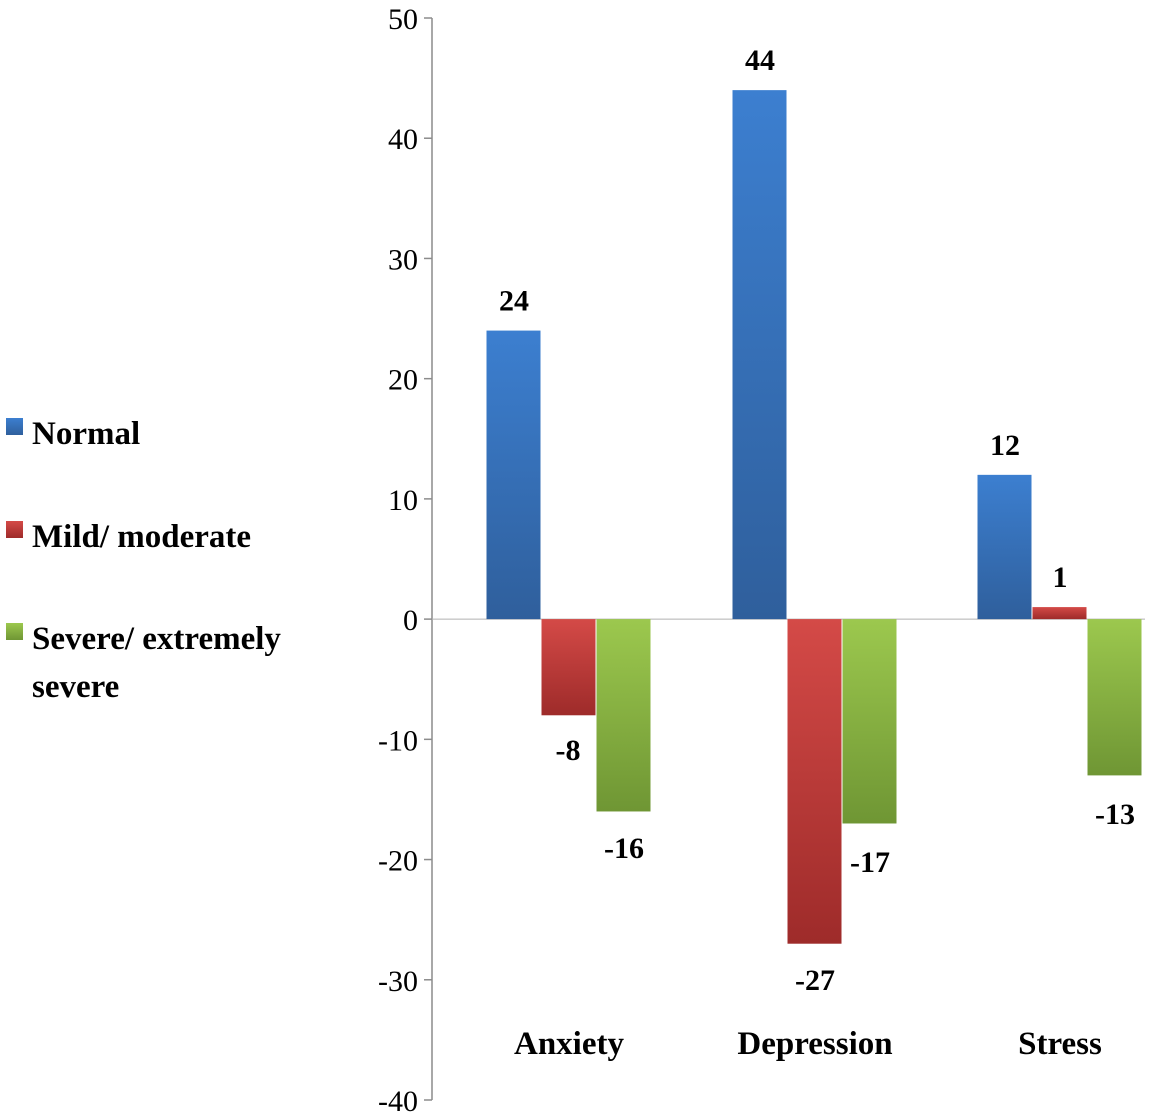  What do you see at coordinates (75, 687) in the screenshot?
I see `legend-label: severe` at bounding box center [75, 687].